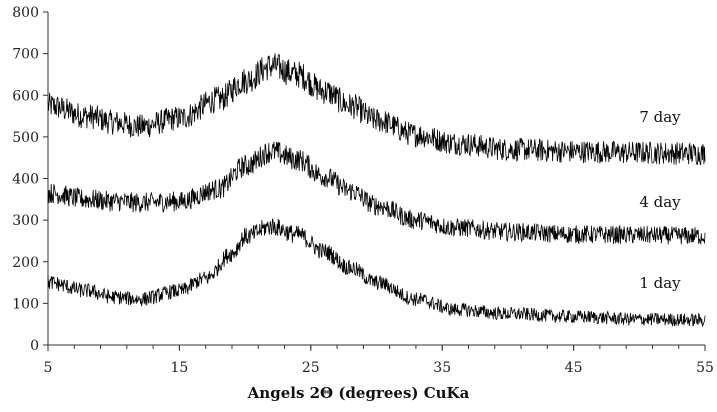  What do you see at coordinates (442, 368) in the screenshot?
I see `x-tick-label: 35` at bounding box center [442, 368].